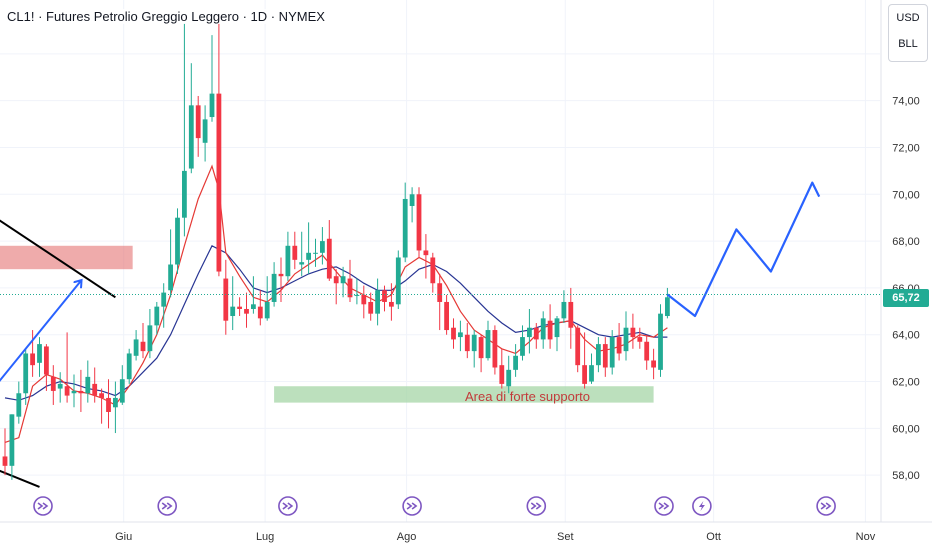 This screenshot has width=932, height=550. I want to click on x-tick-label: Ott, so click(713, 537).